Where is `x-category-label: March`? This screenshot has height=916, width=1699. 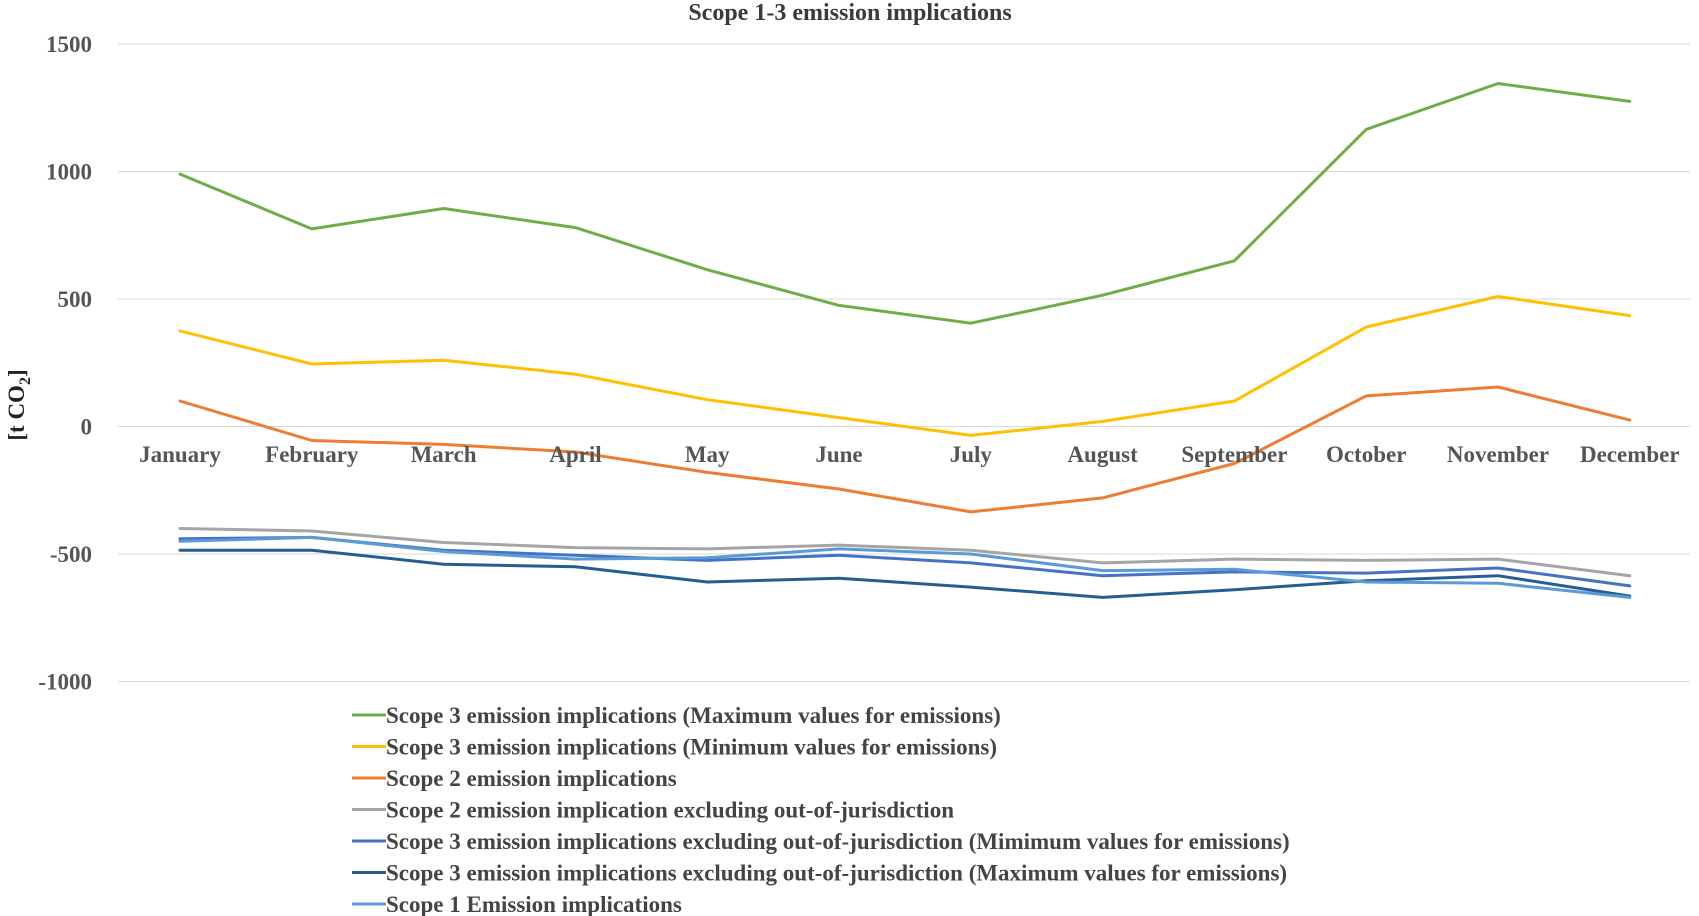 x-category-label: March is located at coordinates (444, 454).